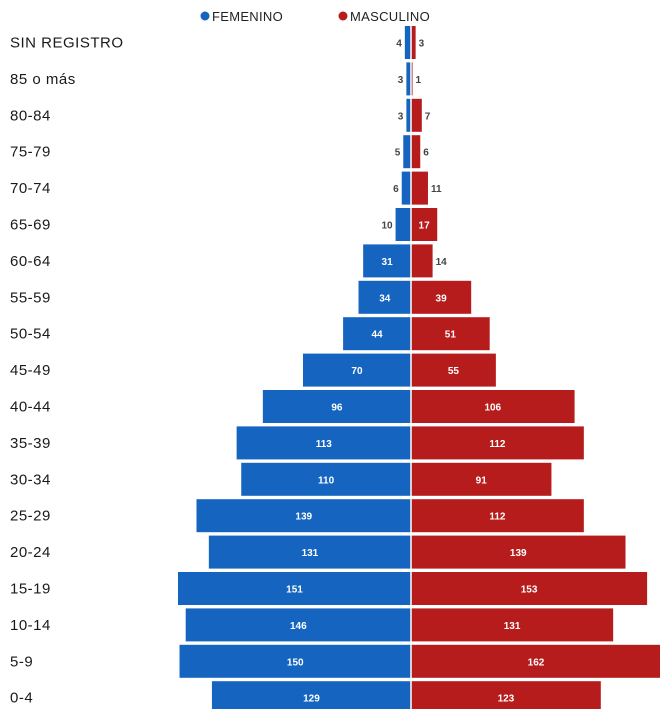 This screenshot has width=660, height=709. I want to click on value-label-femenino: 4, so click(399, 44).